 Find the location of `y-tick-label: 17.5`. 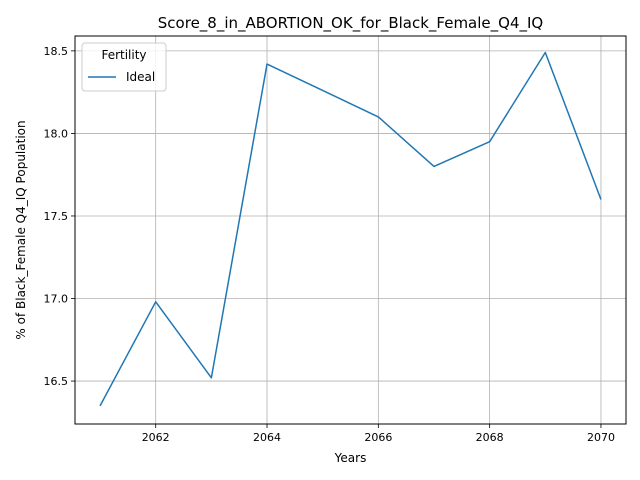

y-tick-label: 17.5 is located at coordinates (56, 216).